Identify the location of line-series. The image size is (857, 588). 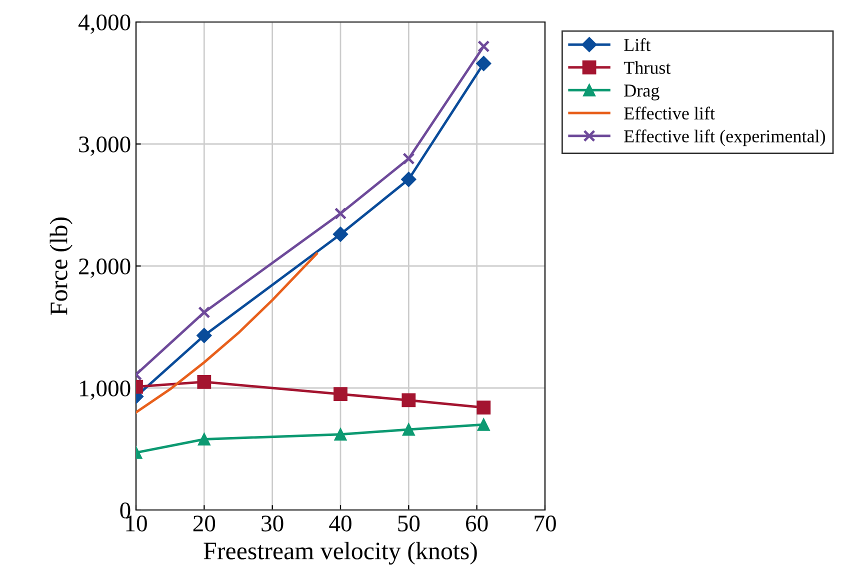
(227, 333).